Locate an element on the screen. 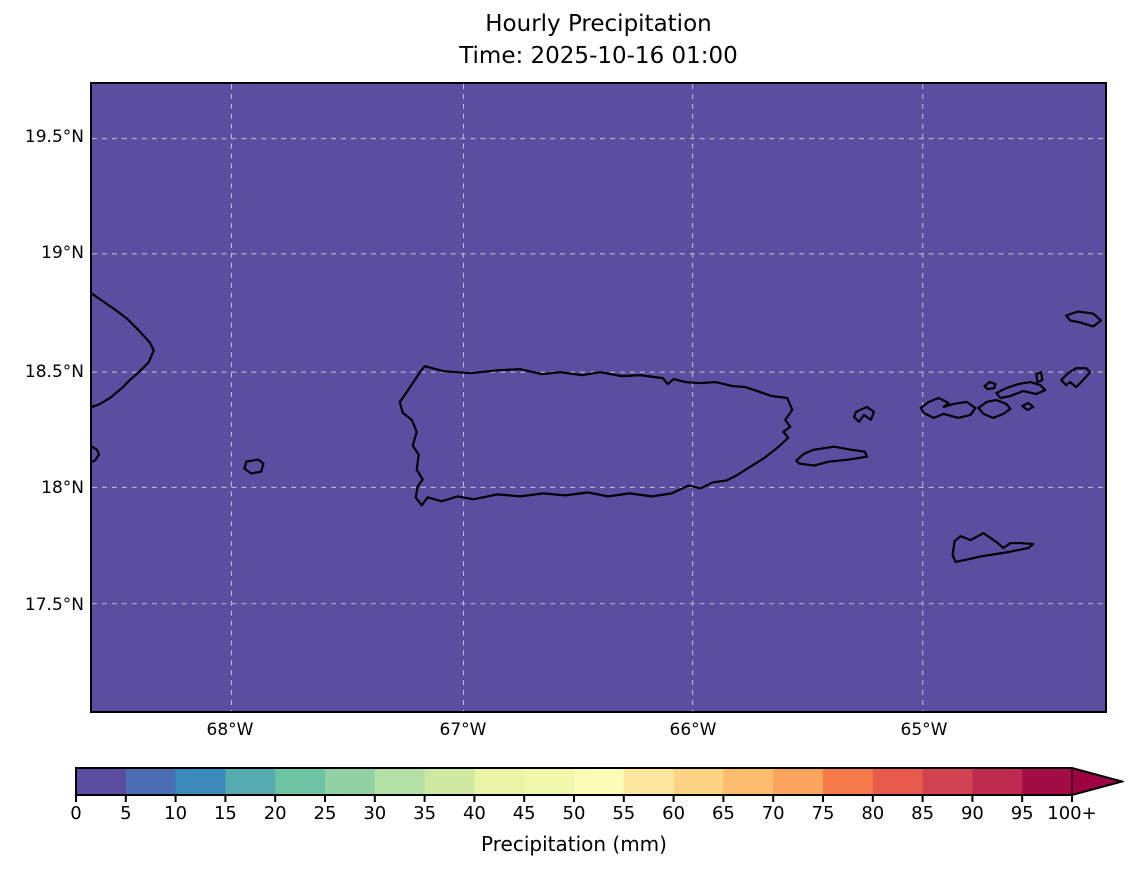  colorbar-tick-label: 40 is located at coordinates (474, 813).